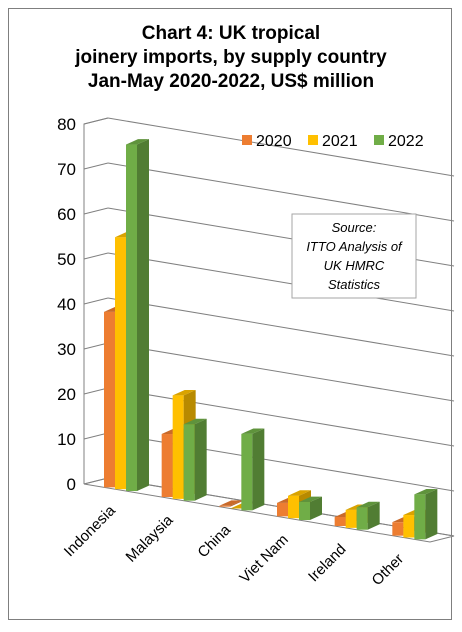 This screenshot has height=632, width=462. Describe the element at coordinates (354, 246) in the screenshot. I see `source-text-line: ITTO Analysis of` at that location.